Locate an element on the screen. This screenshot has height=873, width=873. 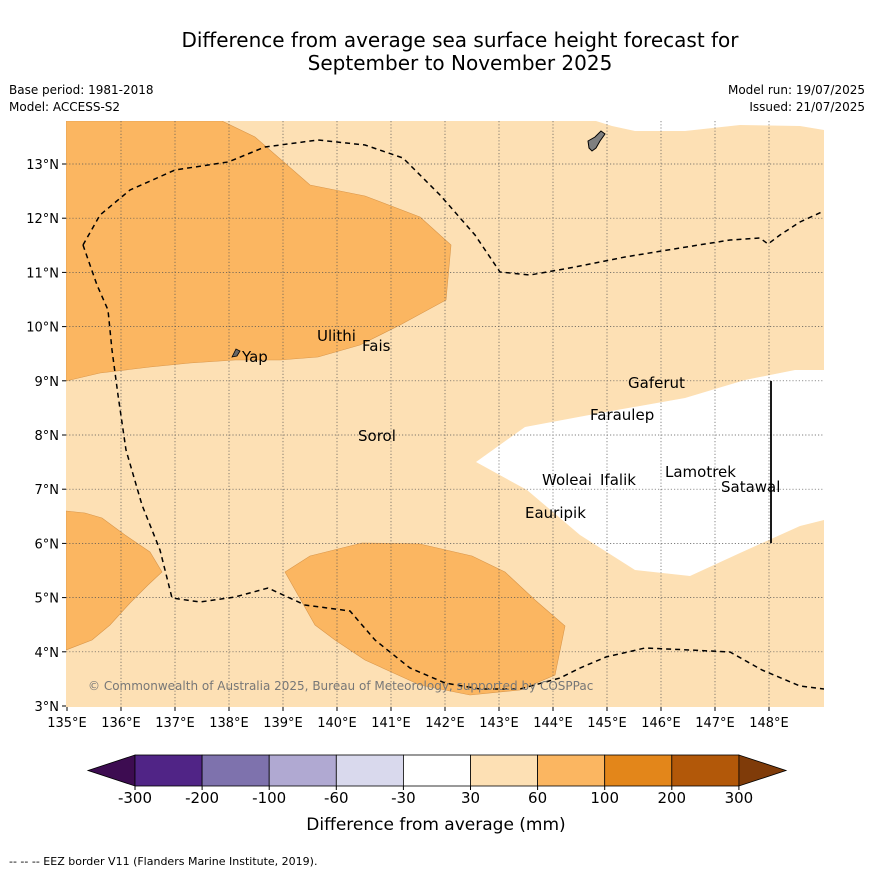
lat-label: 8°N is located at coordinates (47, 436).